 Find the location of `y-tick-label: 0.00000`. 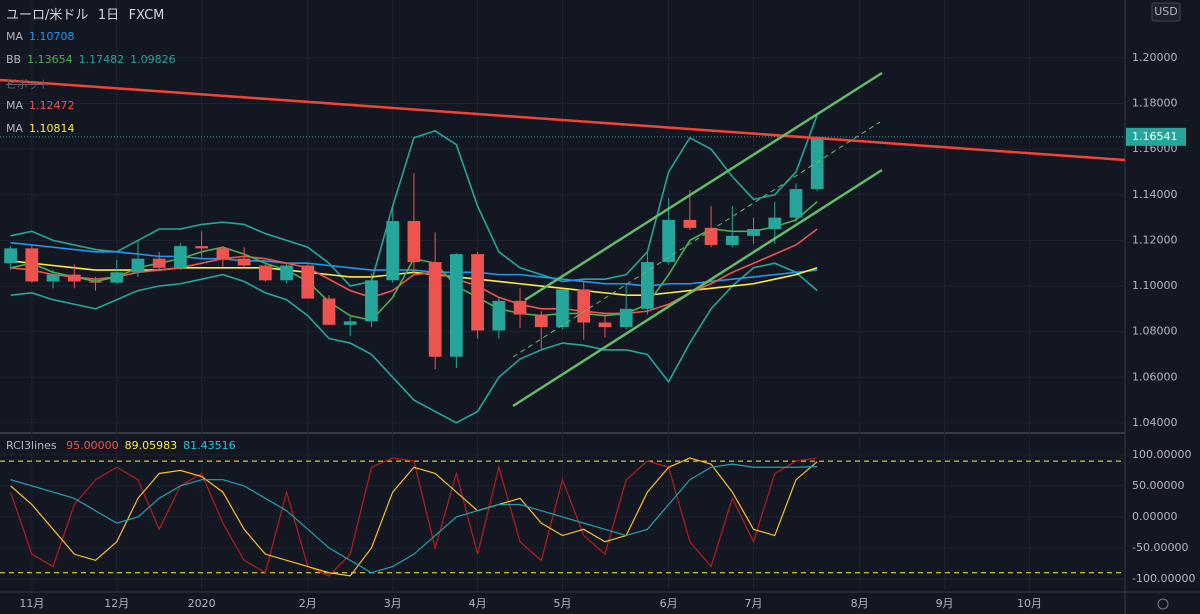

y-tick-label: 0.00000 is located at coordinates (1155, 516).